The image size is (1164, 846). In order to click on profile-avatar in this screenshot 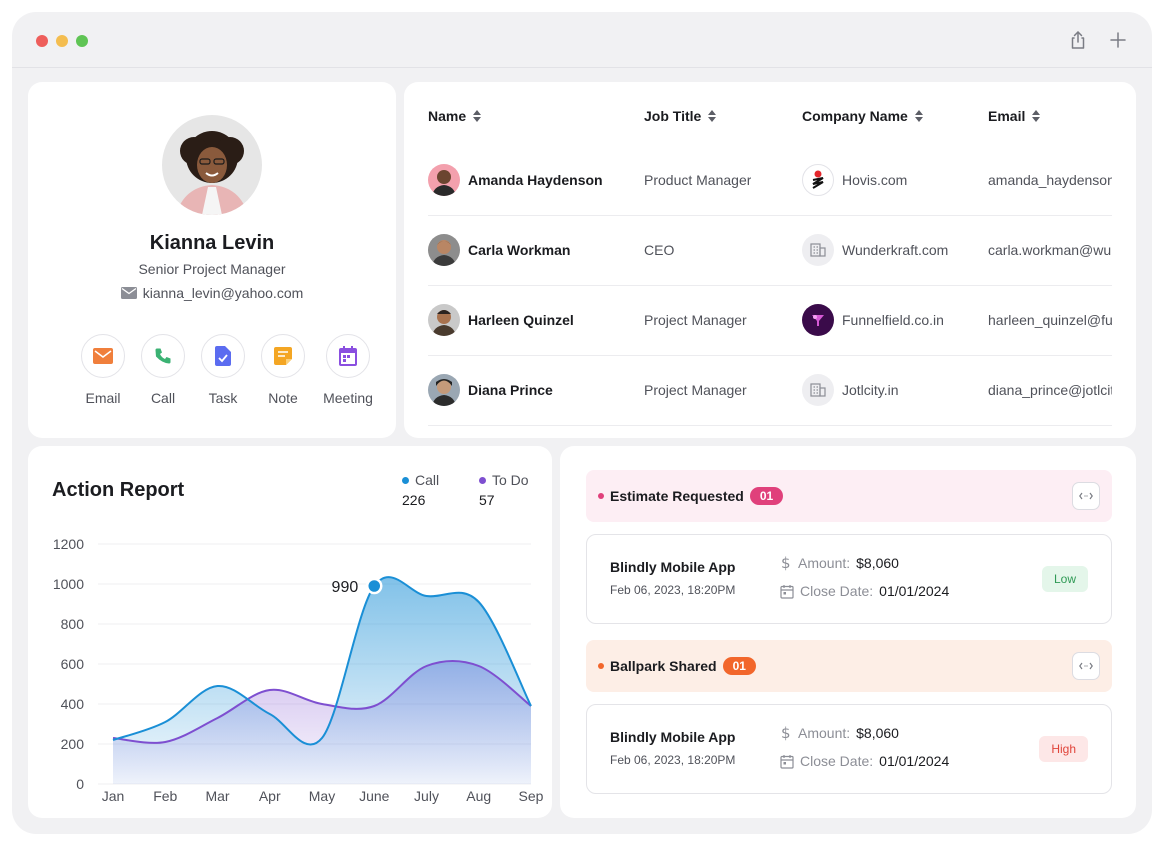, I will do `click(212, 165)`.